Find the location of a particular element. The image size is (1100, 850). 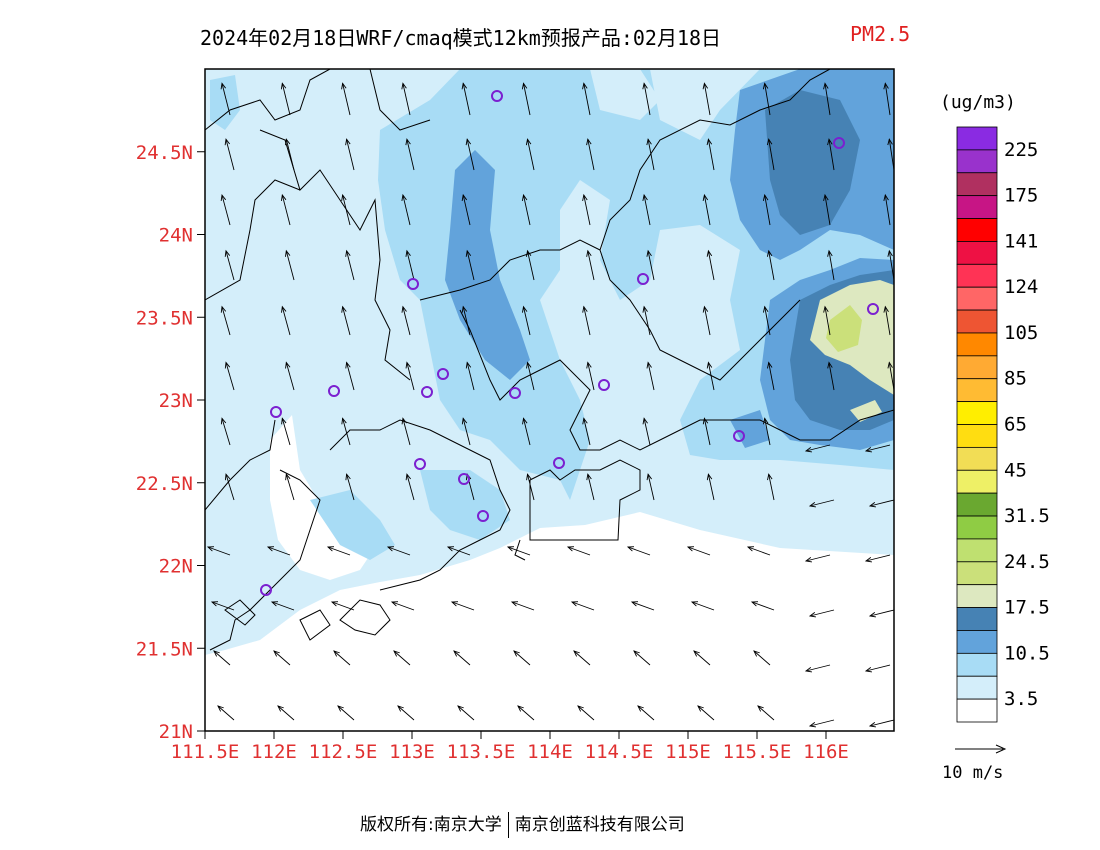

legend-label: 124 is located at coordinates (1021, 287).